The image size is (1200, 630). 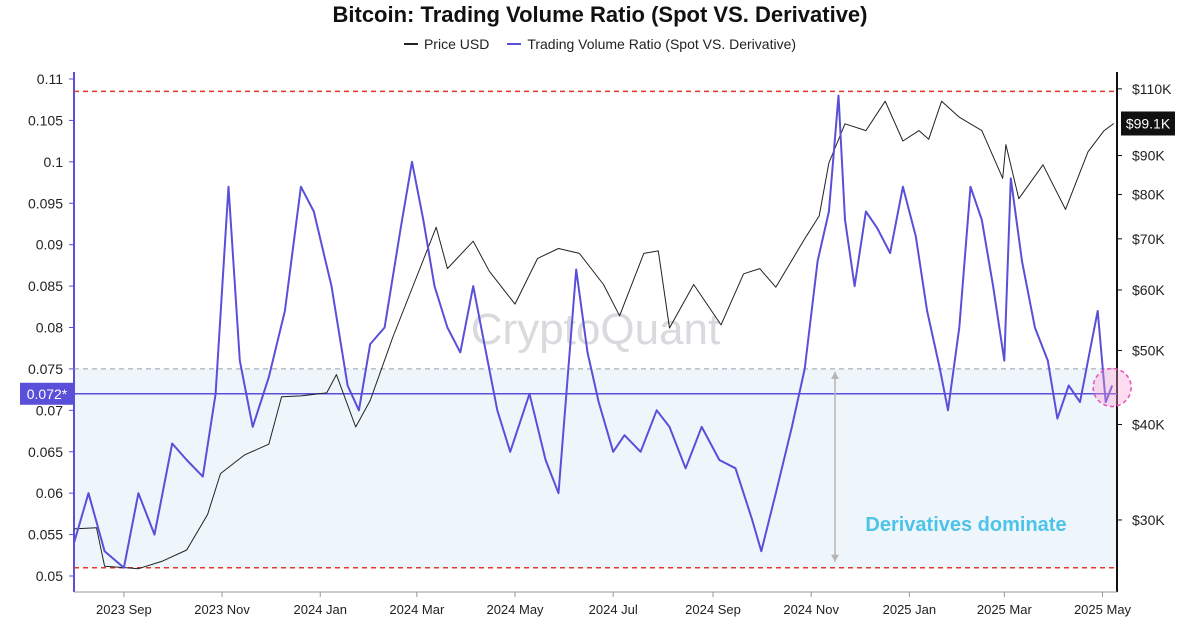 I want to click on watermark: CryptoQuant, so click(x=595, y=329).